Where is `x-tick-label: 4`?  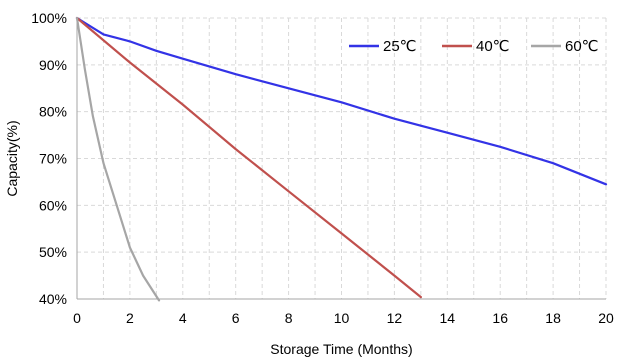 x-tick-label: 4 is located at coordinates (183, 318).